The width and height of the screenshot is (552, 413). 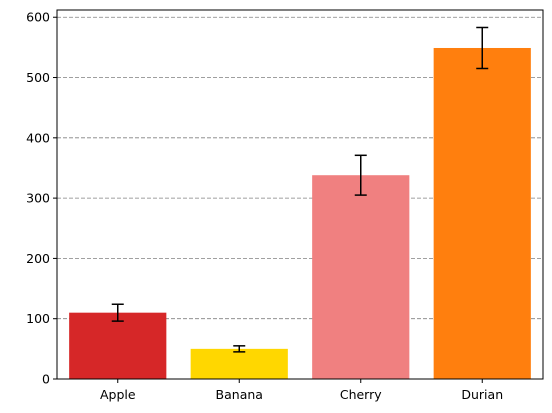 What do you see at coordinates (46, 379) in the screenshot?
I see `y-tick-label: 0` at bounding box center [46, 379].